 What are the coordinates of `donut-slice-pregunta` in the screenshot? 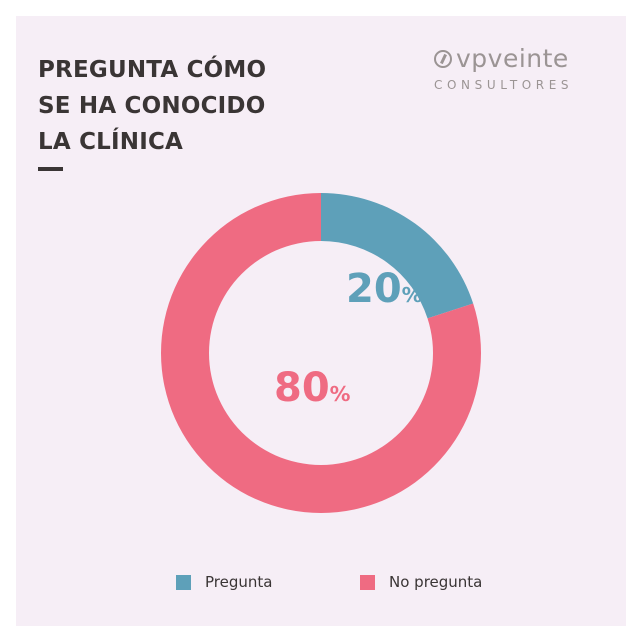 It's located at (397, 256).